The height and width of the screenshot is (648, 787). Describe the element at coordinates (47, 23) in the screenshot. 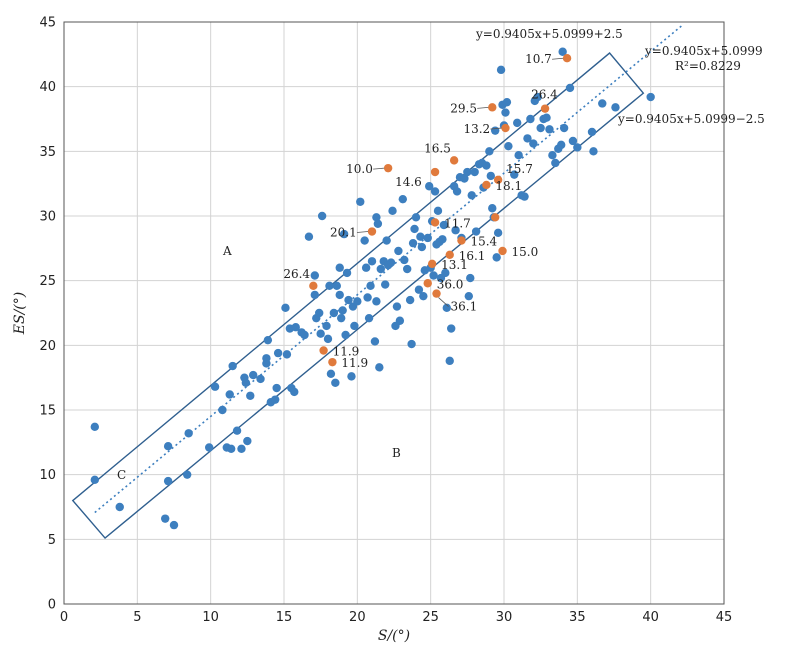

I see `y-tick-label: 45` at that location.